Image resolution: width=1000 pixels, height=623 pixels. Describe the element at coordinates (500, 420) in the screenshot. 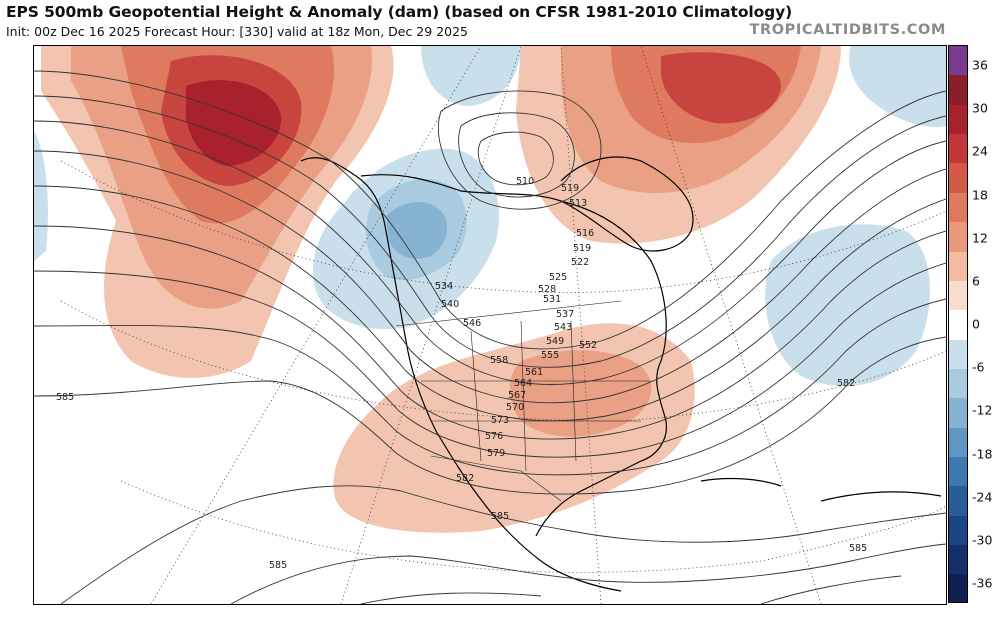

I see `contour-label: 573` at that location.